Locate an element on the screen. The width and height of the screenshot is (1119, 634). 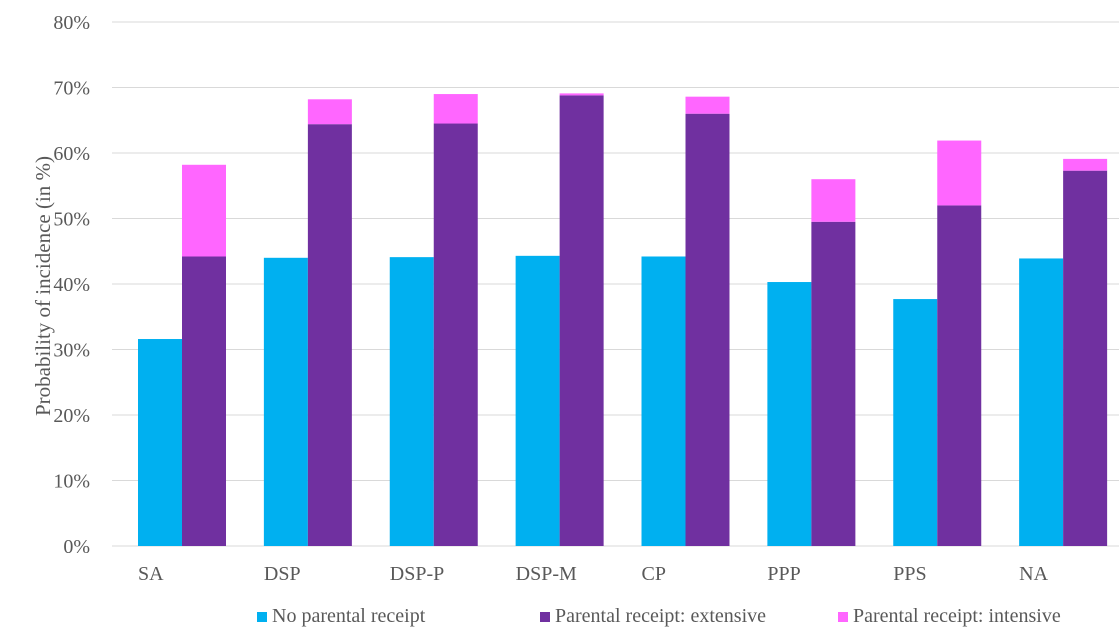
bar-parental-receipt-extensive-sa is located at coordinates (204, 401).